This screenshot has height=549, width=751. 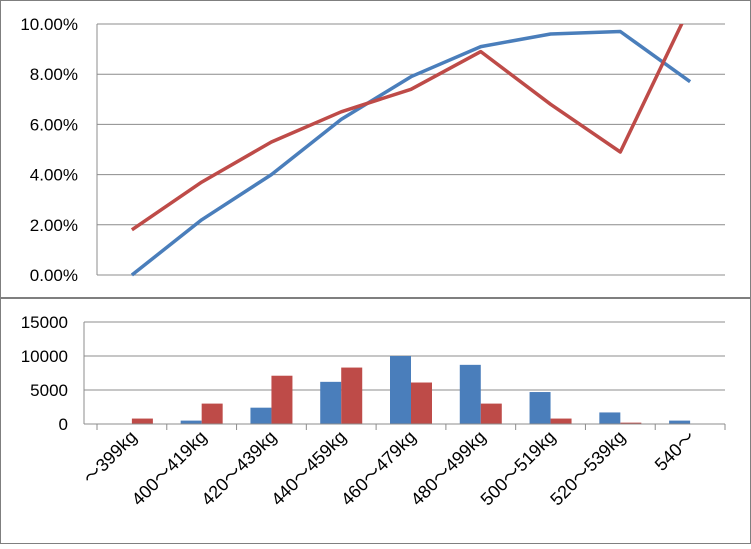 What do you see at coordinates (49, 390) in the screenshot?
I see `bar-y-tick-label: 5000` at bounding box center [49, 390].